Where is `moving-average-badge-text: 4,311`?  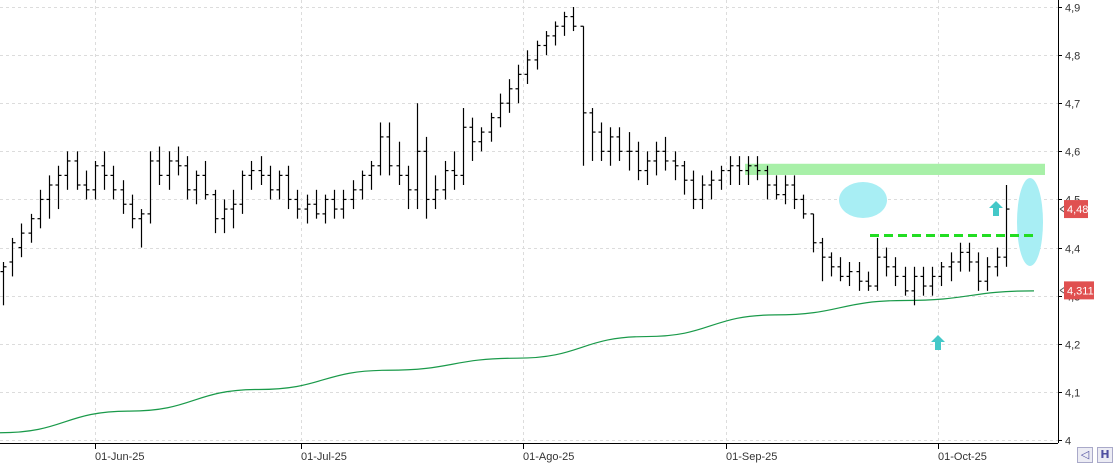 moving-average-badge-text: 4,311 is located at coordinates (1080, 291).